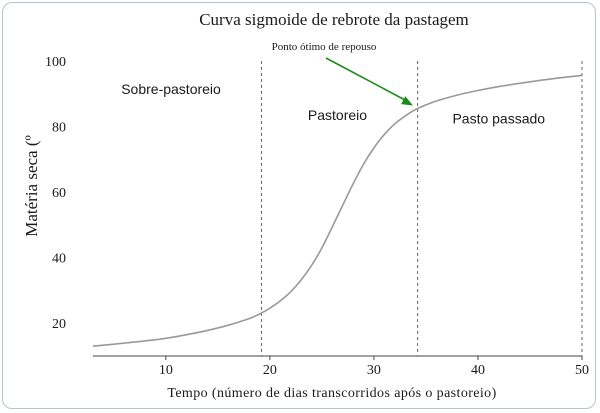 The image size is (600, 413). I want to click on x-tick-label-20: 20, so click(270, 370).